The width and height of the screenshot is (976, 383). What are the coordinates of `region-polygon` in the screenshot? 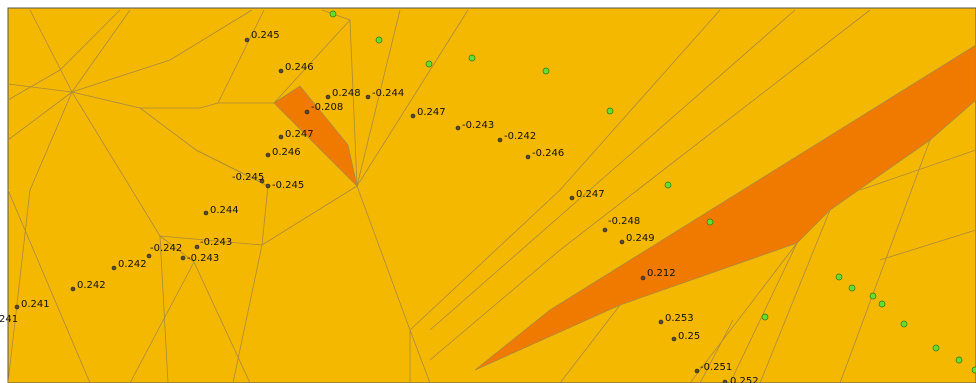 It's located at (315, 136).